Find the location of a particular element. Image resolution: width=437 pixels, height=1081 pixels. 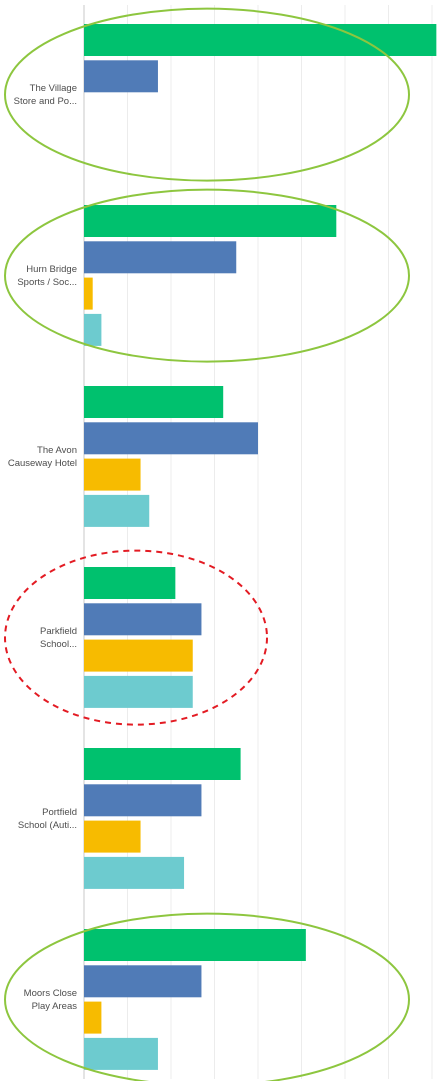

category-label: Moors Close Play Areas is located at coordinates (51, 1000).